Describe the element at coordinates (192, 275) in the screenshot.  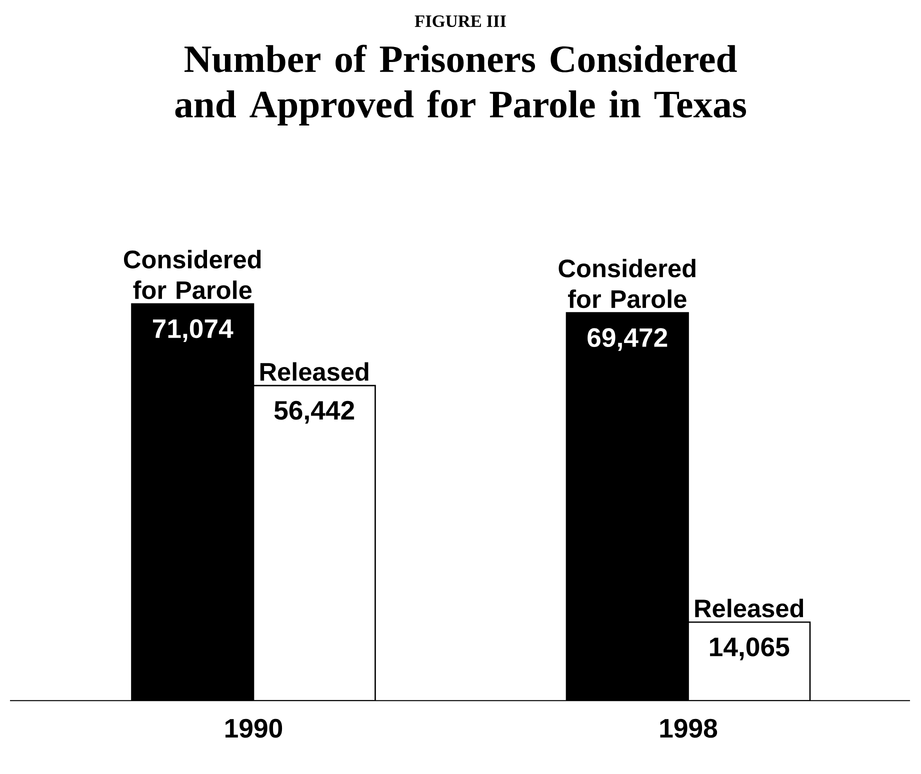
I see `text: Considered for Parole` at that location.